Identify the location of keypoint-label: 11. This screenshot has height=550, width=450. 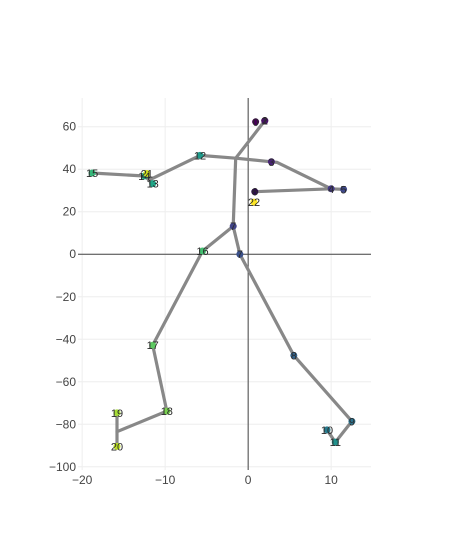
(335, 443).